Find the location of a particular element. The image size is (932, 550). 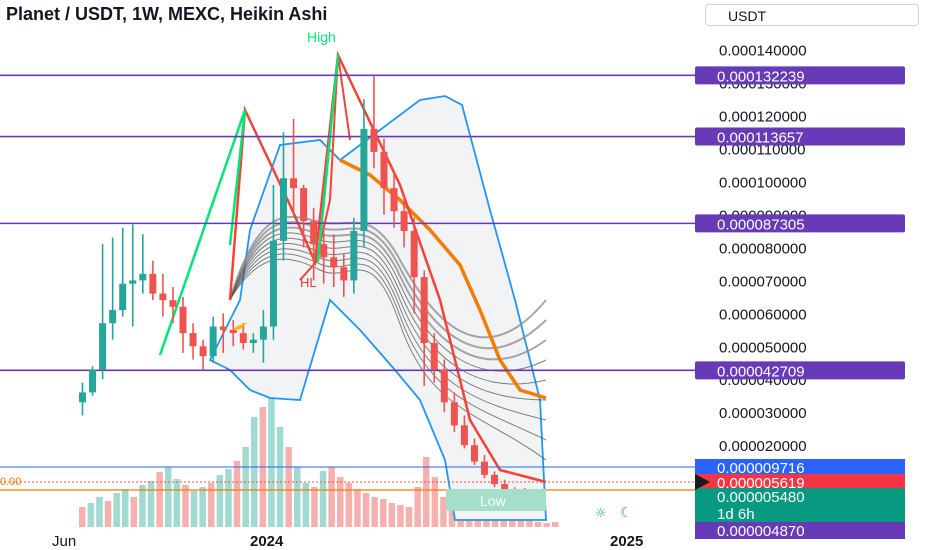

x-tick-label: Jun is located at coordinates (64, 541).